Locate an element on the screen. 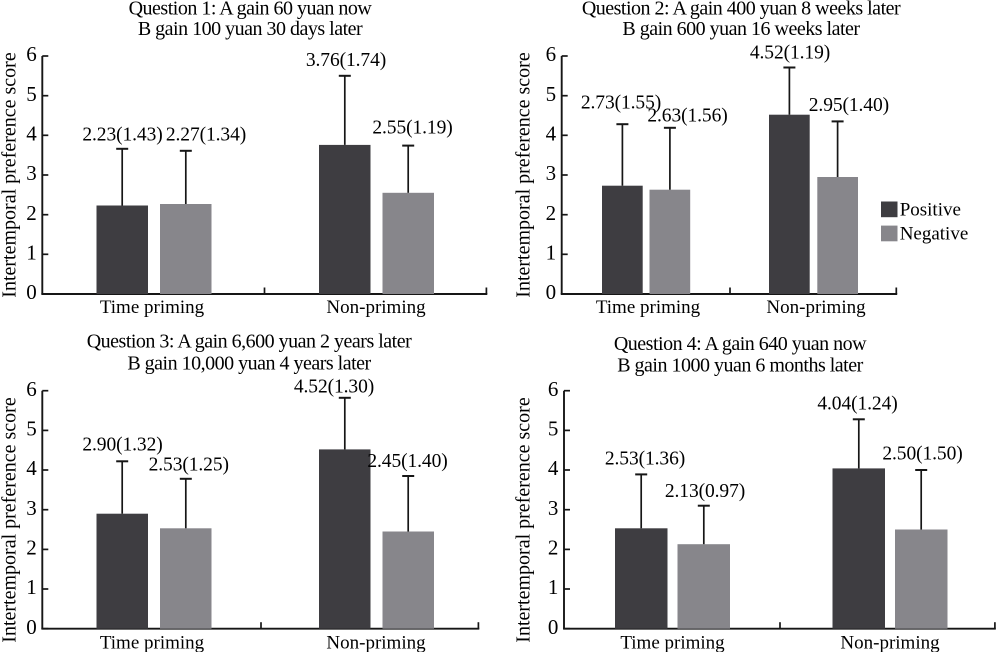  svg-text: 2.53(1.36) is located at coordinates (645, 459).